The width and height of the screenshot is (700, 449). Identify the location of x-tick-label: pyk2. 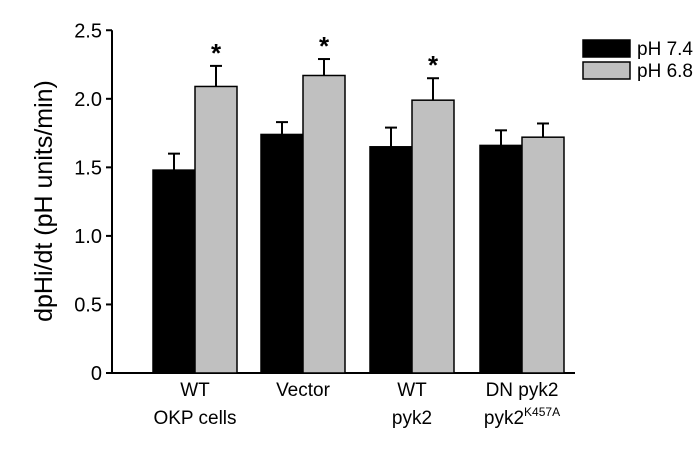
(412, 418).